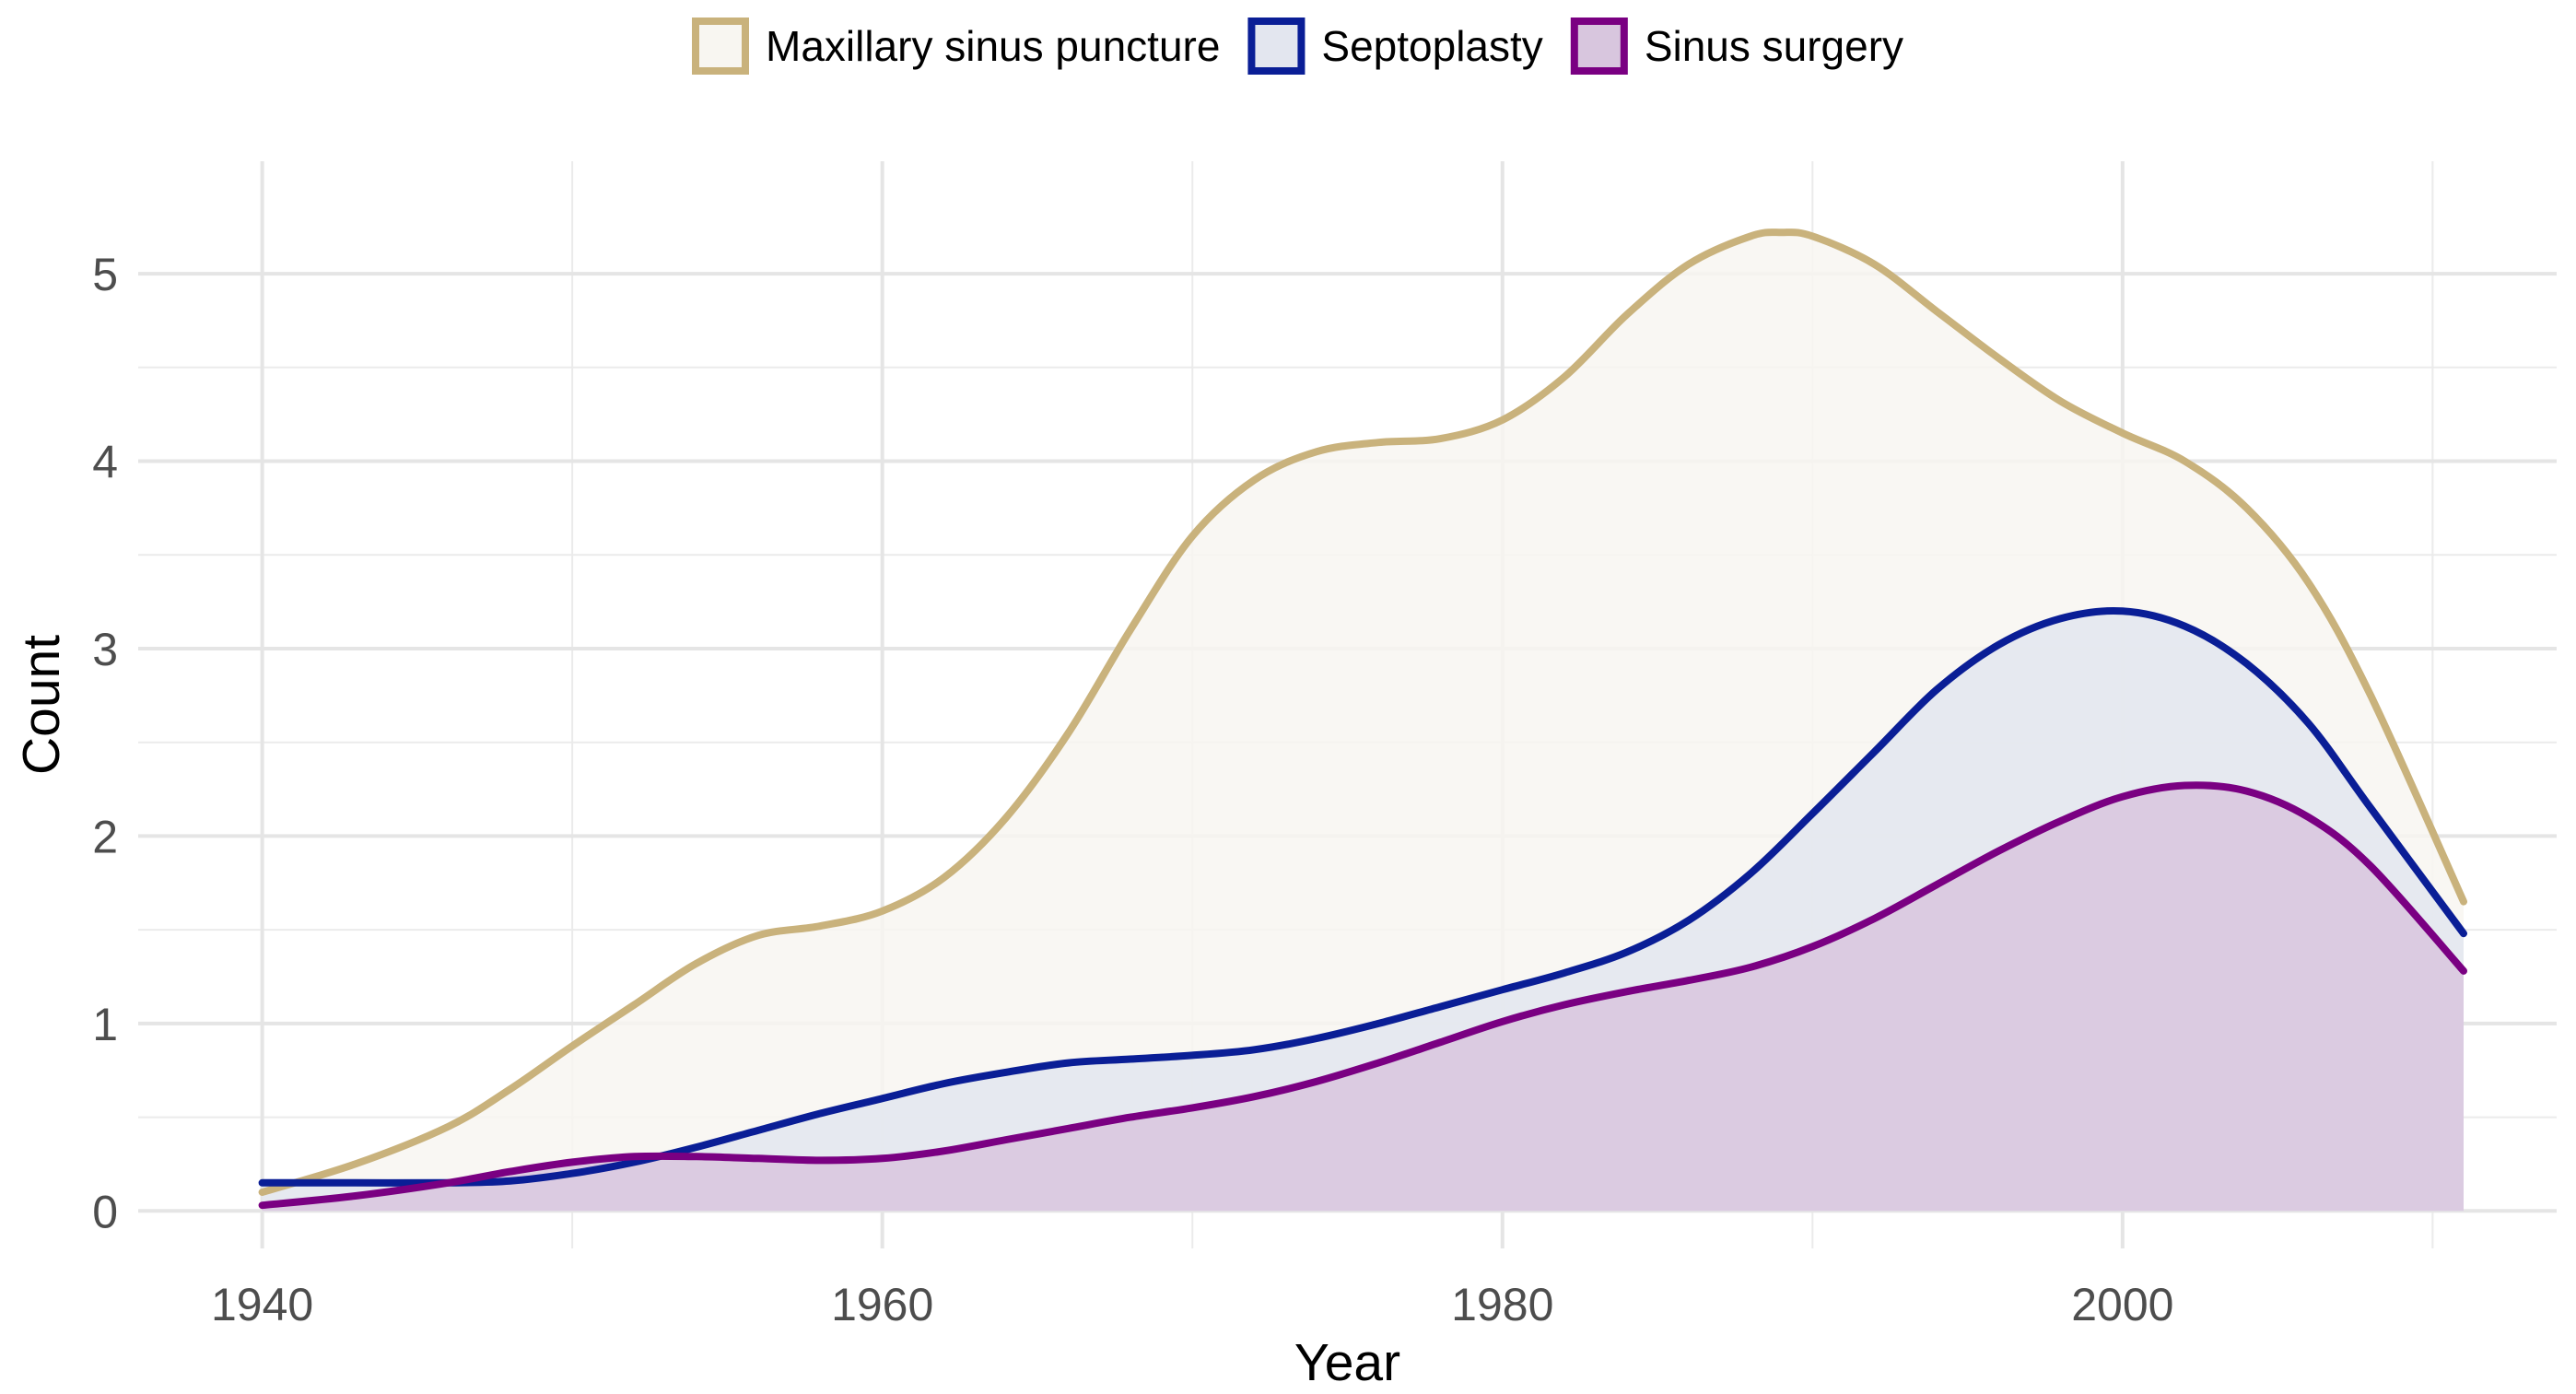 This screenshot has width=2576, height=1394. What do you see at coordinates (1502, 1305) in the screenshot?
I see `x-tick-label: 1980` at bounding box center [1502, 1305].